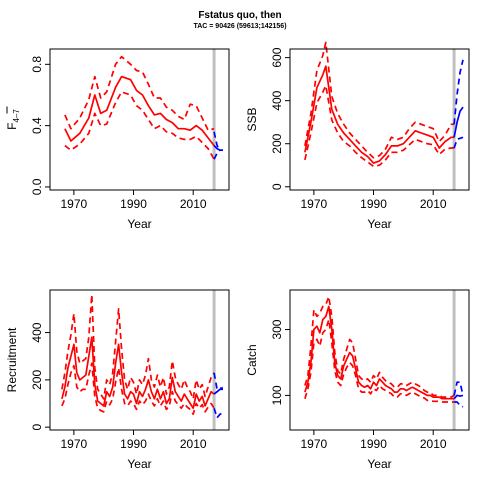 The width and height of the screenshot is (480, 480). I want to click on figure-title: Fstatus quo, then, so click(240, 15).